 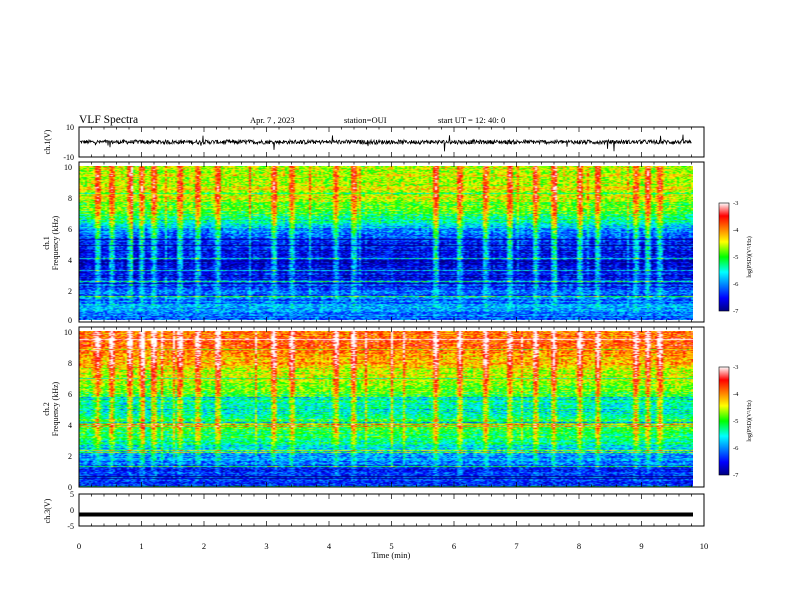 What do you see at coordinates (70, 198) in the screenshot?
I see `ch1-ytick-8: 8` at bounding box center [70, 198].